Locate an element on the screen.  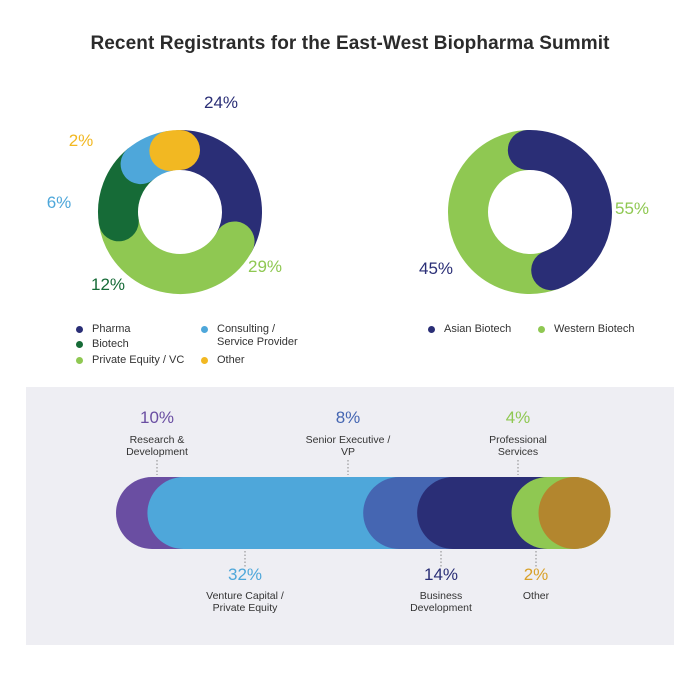
legend-region: Asian Biotech Western Biotech is located at coordinates (548, 333).